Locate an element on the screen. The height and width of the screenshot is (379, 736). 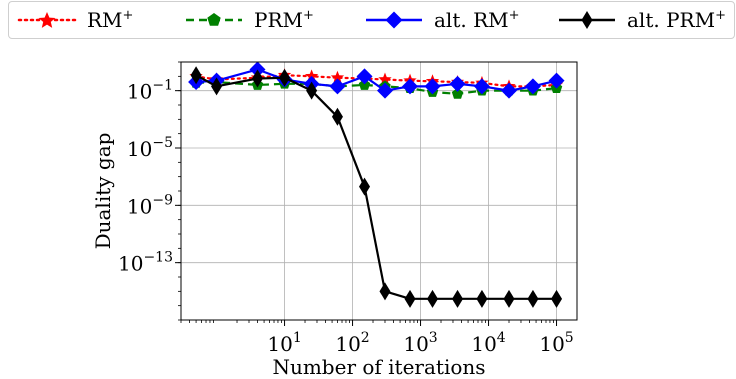
legend-label-alt-rm: alt. RM+ is located at coordinates (477, 20).